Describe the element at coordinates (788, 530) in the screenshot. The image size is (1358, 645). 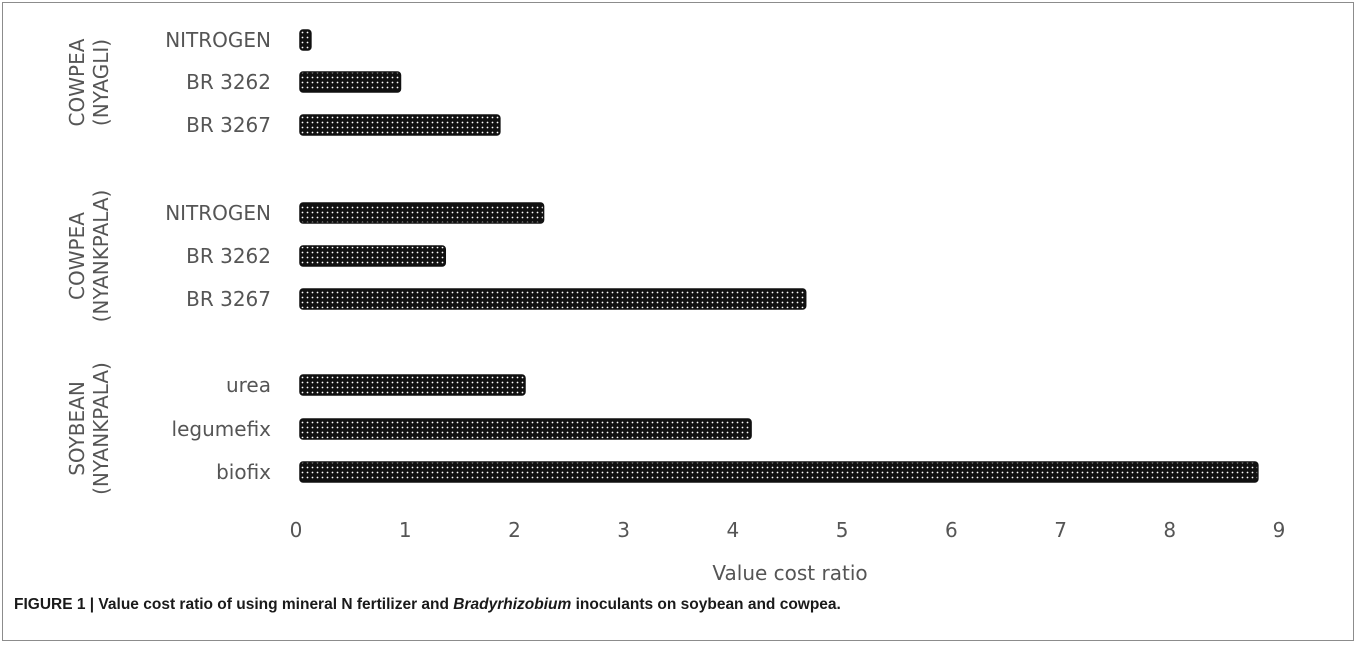
I see `x-tick-labels-layer: 0 1 2 3 4 5 6 7 8 9` at that location.